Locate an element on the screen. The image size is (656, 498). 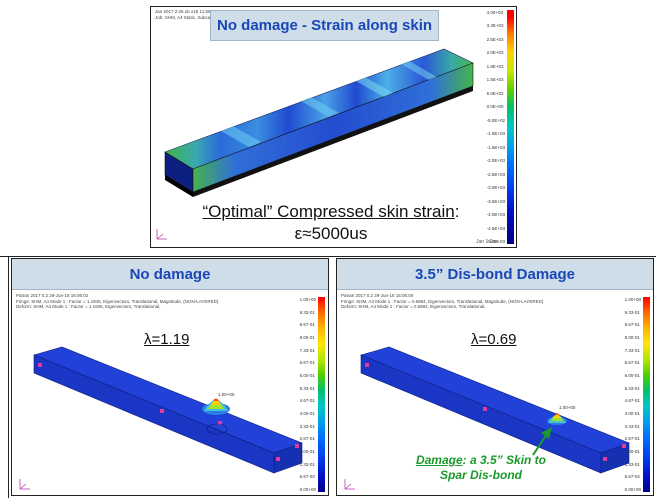
legend-tick-label: -1.5E+03 is located at coordinates (495, 147).